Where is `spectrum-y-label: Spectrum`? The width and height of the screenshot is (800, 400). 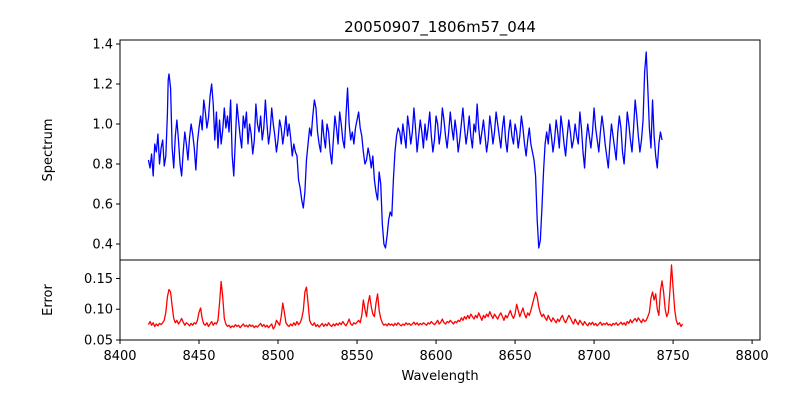
spectrum-y-label: Spectrum is located at coordinates (48, 150).